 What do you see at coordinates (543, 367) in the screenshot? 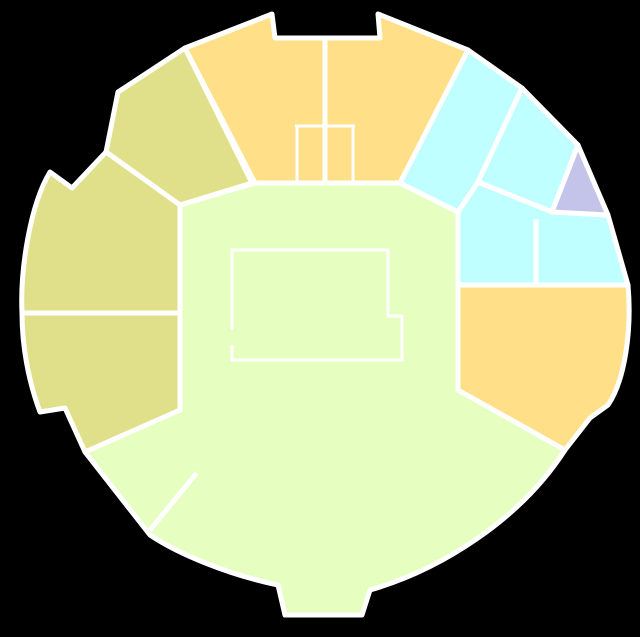
I see `room-right-yellow` at bounding box center [543, 367].